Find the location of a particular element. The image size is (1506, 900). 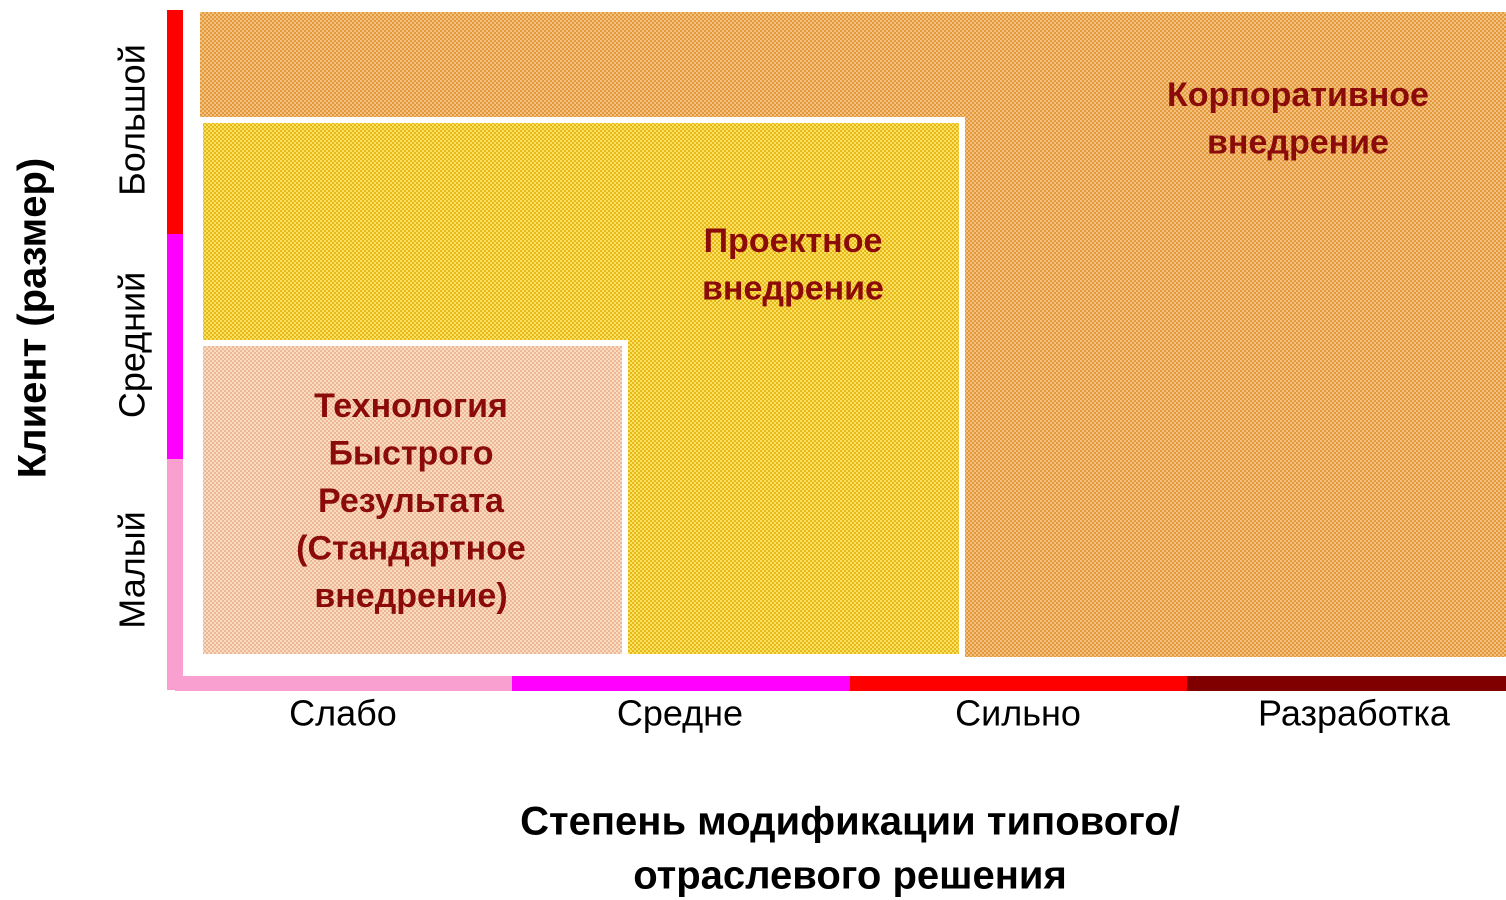

y-axis-title: Клиент (размер) is located at coordinates (33, 318).